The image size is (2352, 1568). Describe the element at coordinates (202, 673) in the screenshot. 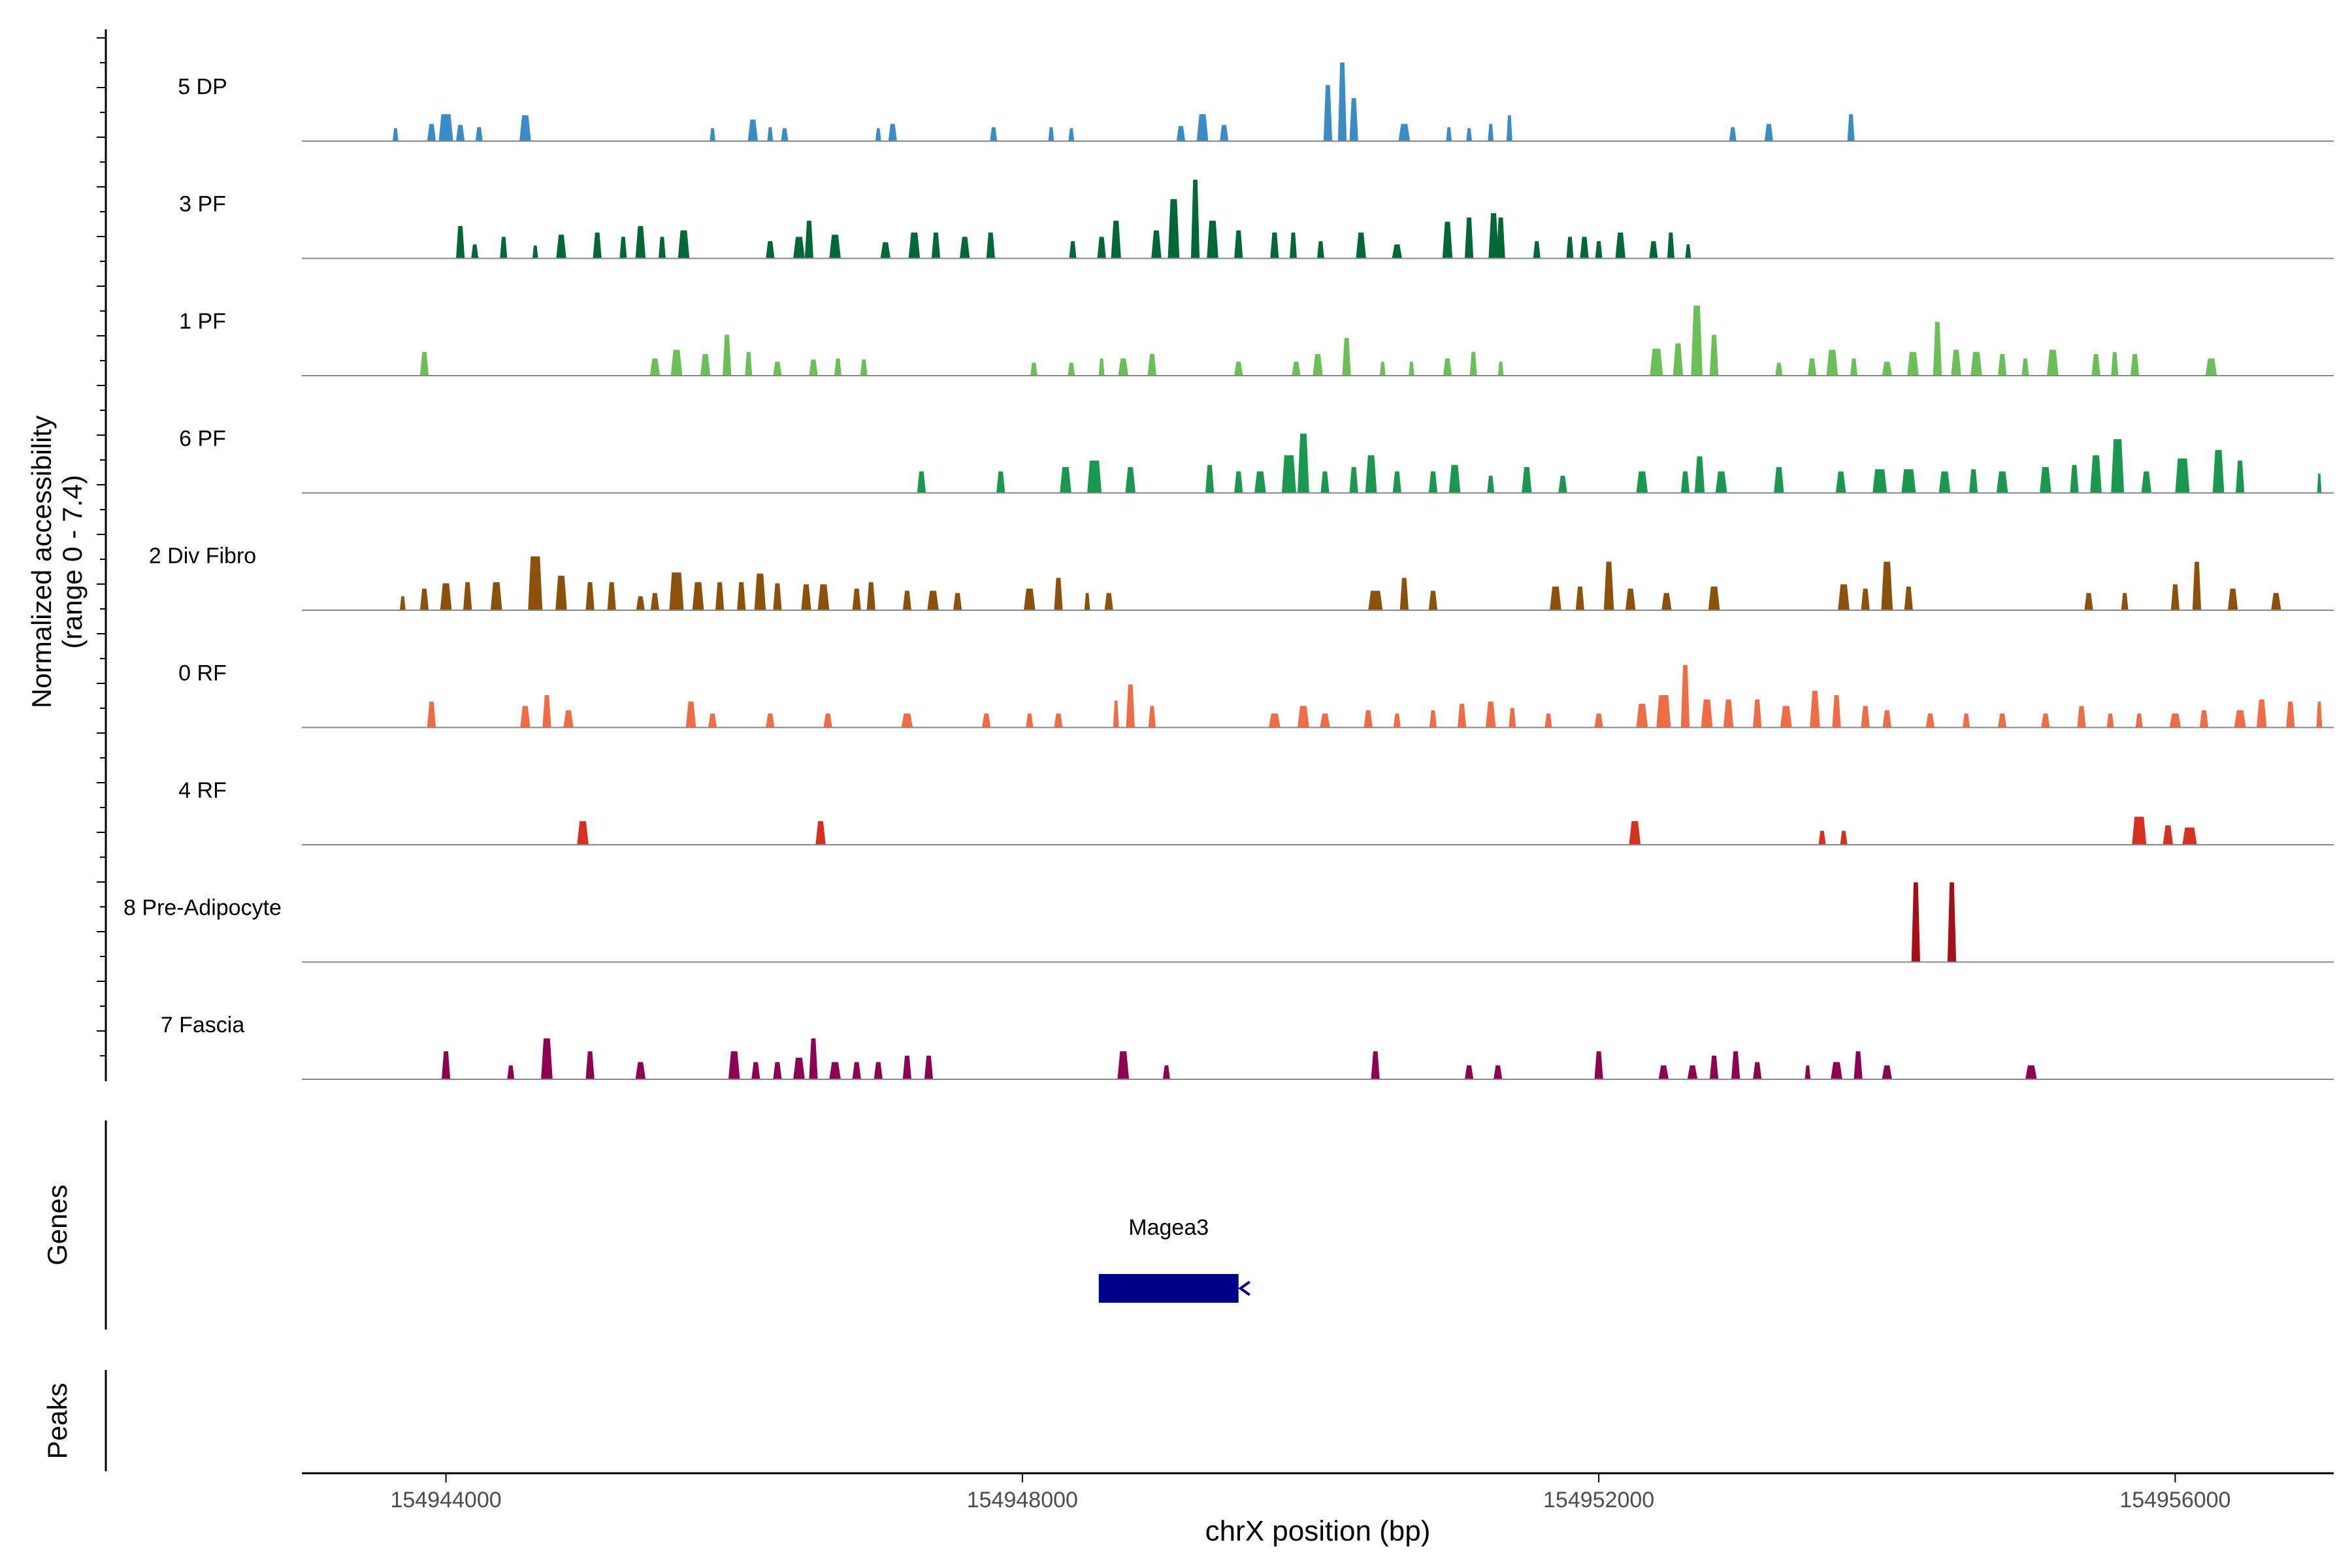

I see `track-label: 0 RF` at that location.